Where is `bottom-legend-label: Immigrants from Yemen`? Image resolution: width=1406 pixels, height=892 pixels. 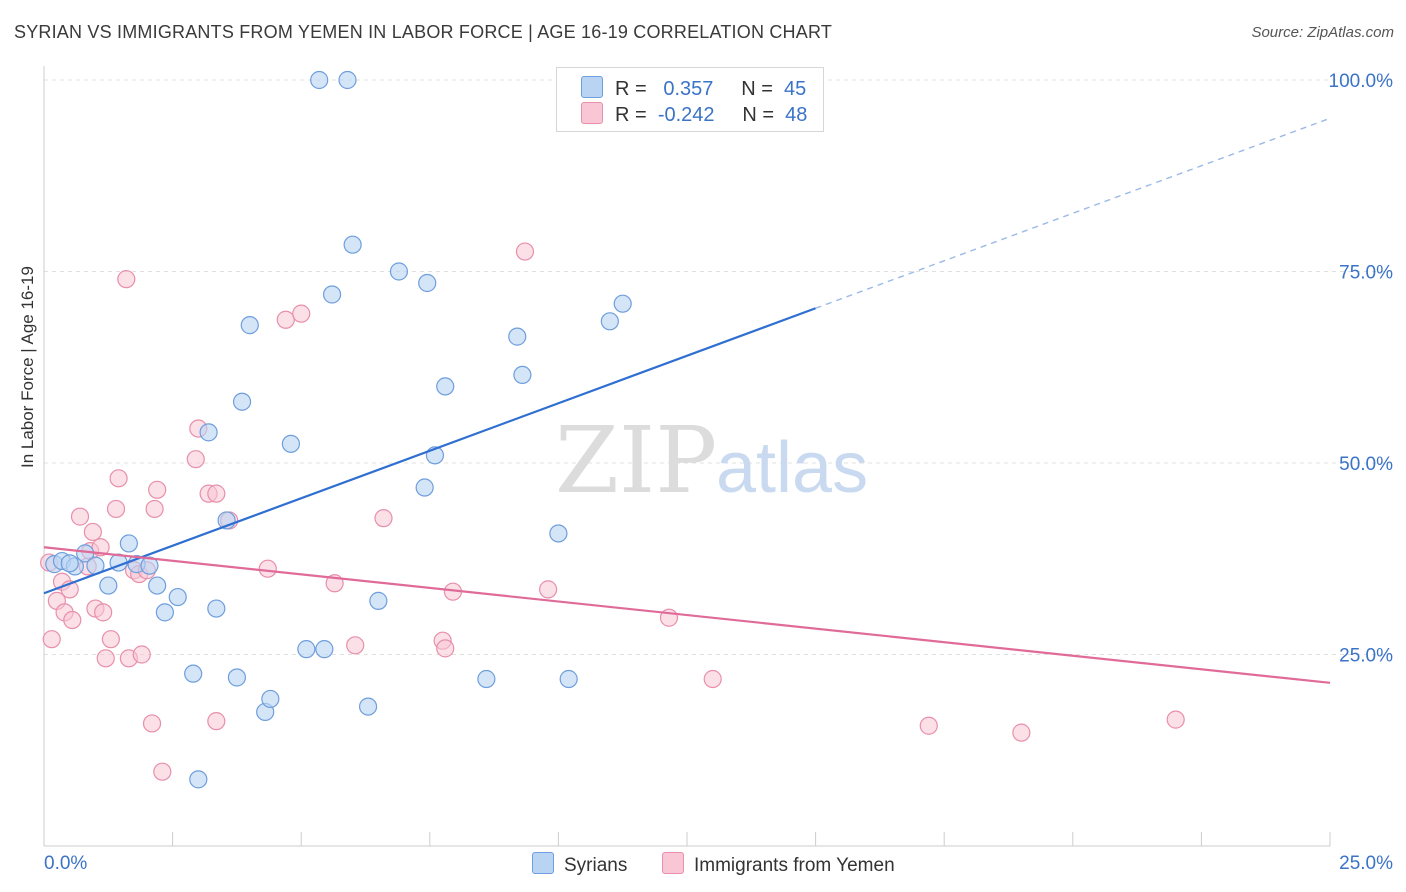
bottom-legend-label: Immigrants from Yemen is located at coordinates (794, 865).